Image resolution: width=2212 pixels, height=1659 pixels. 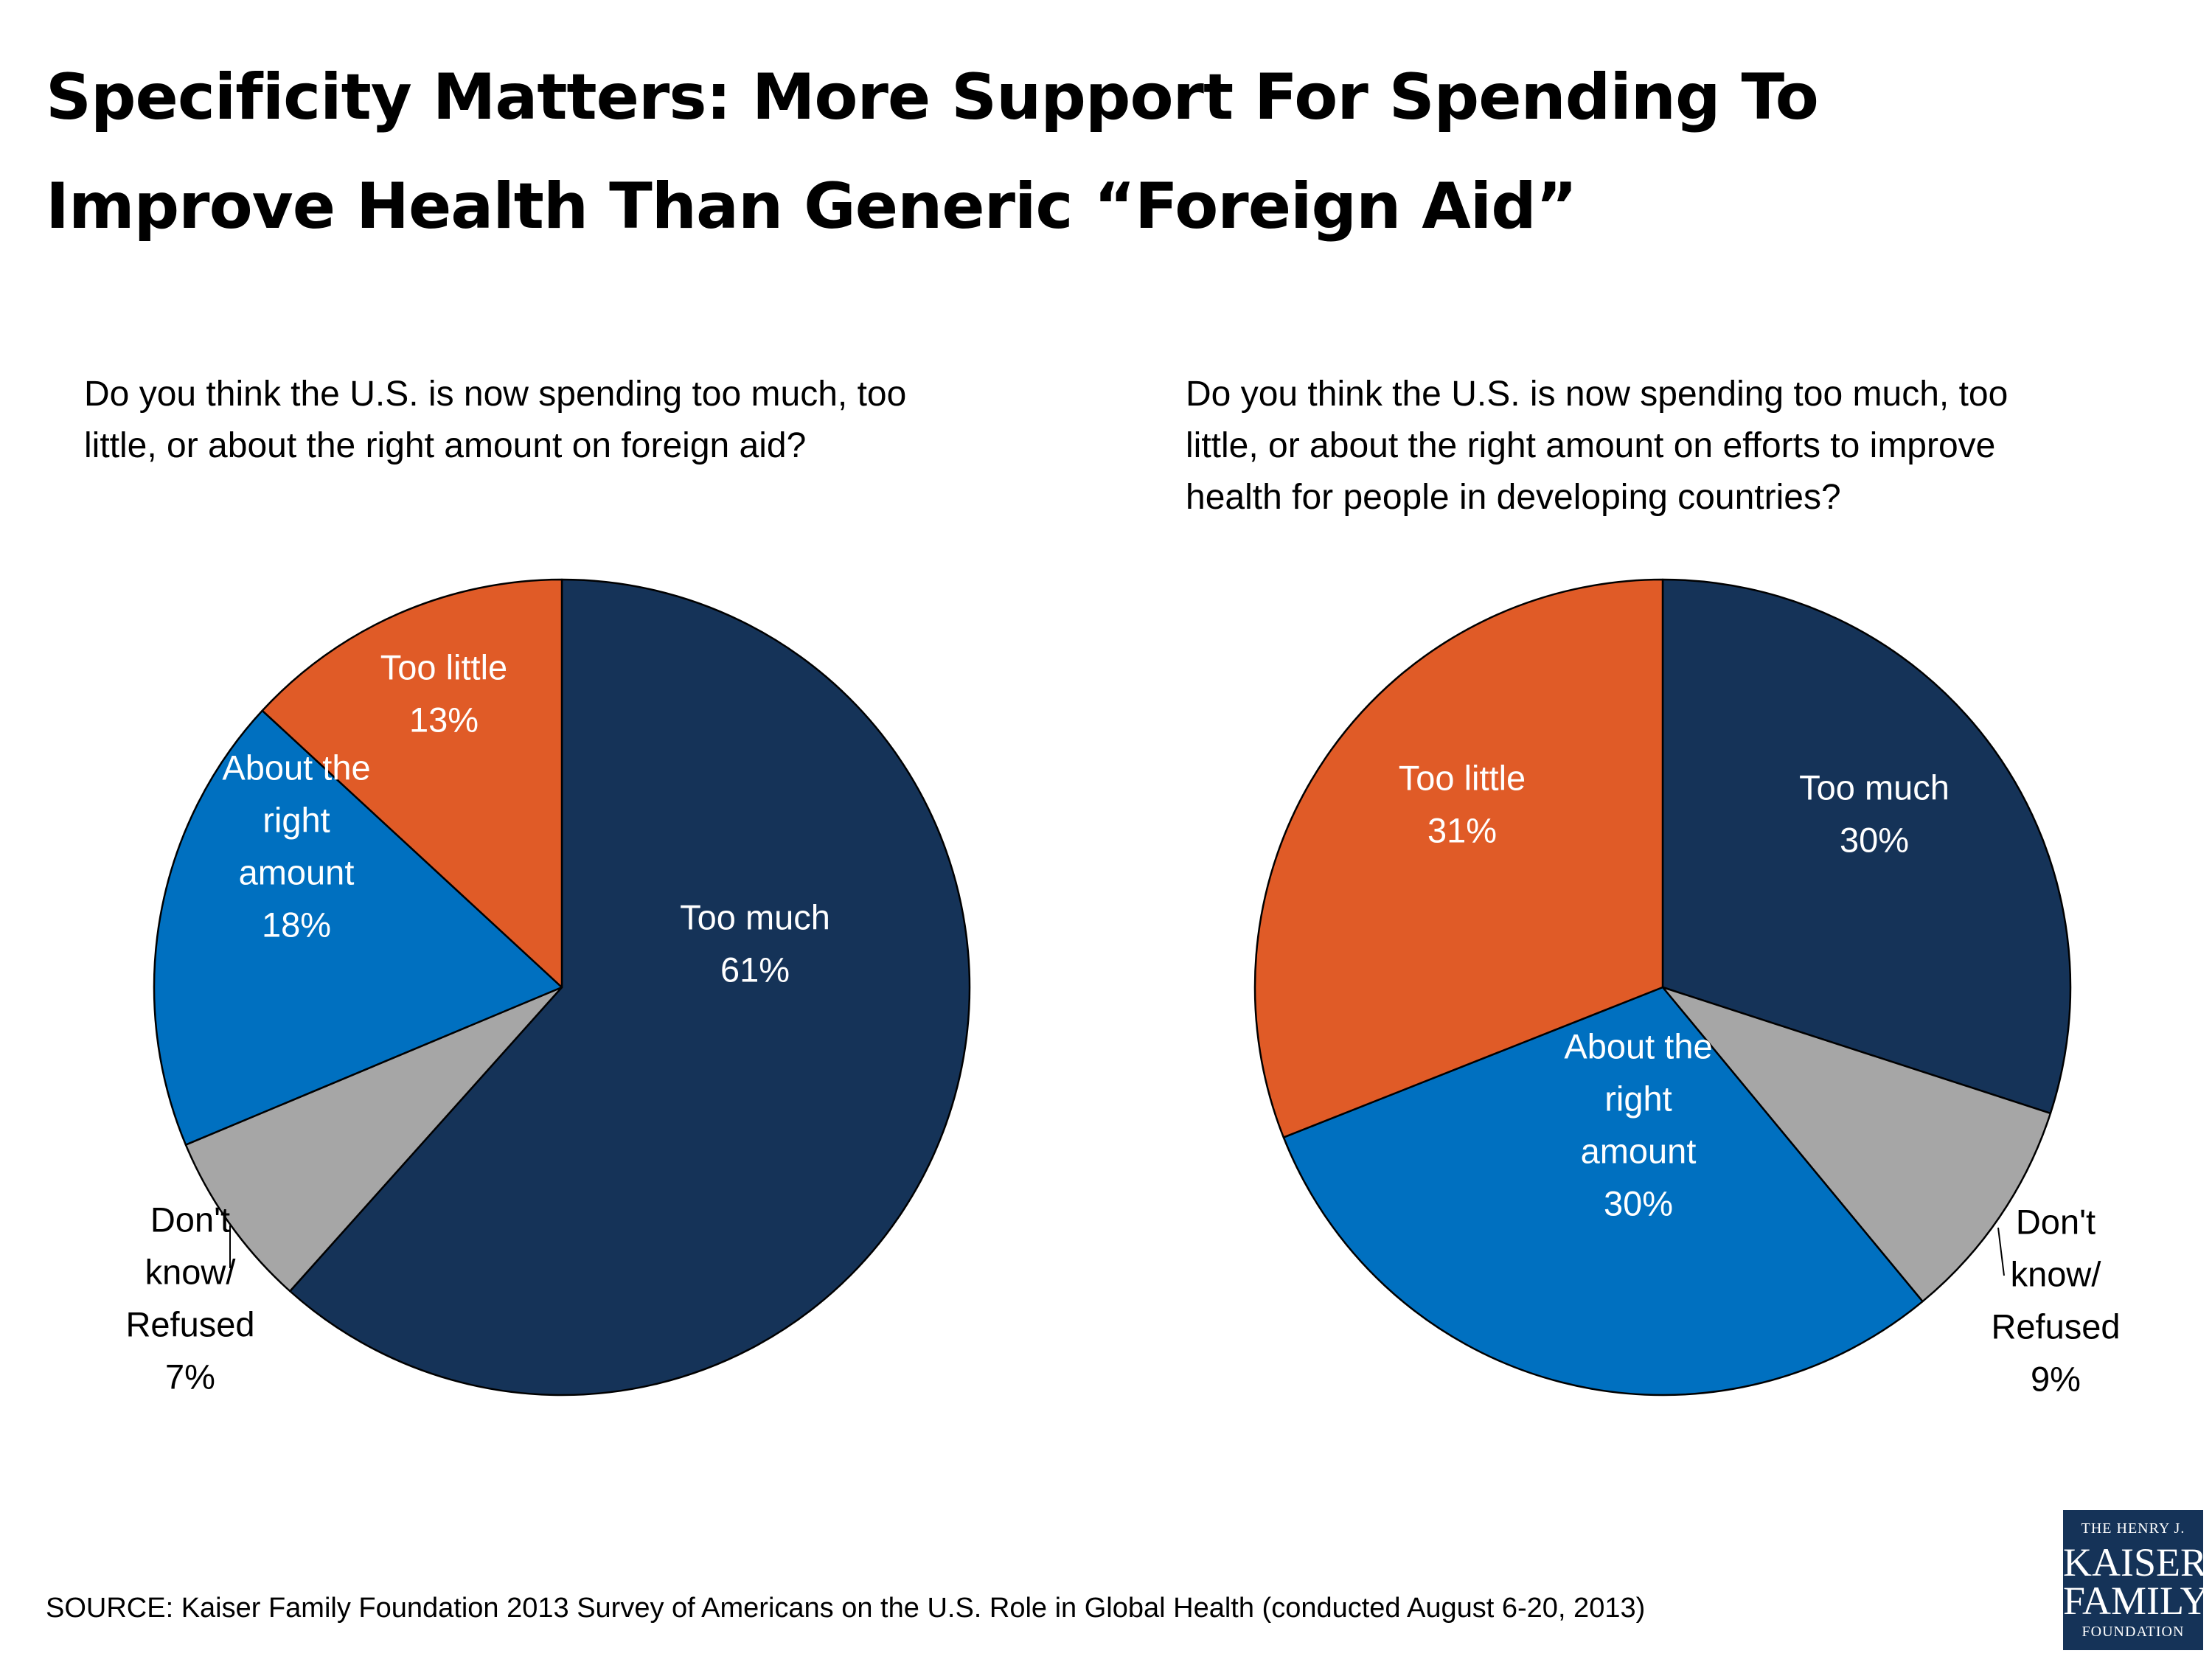 I want to click on kff-logo: THE HENRY J. KAISER FAMILY FOUNDATION, so click(x=2136, y=1580).